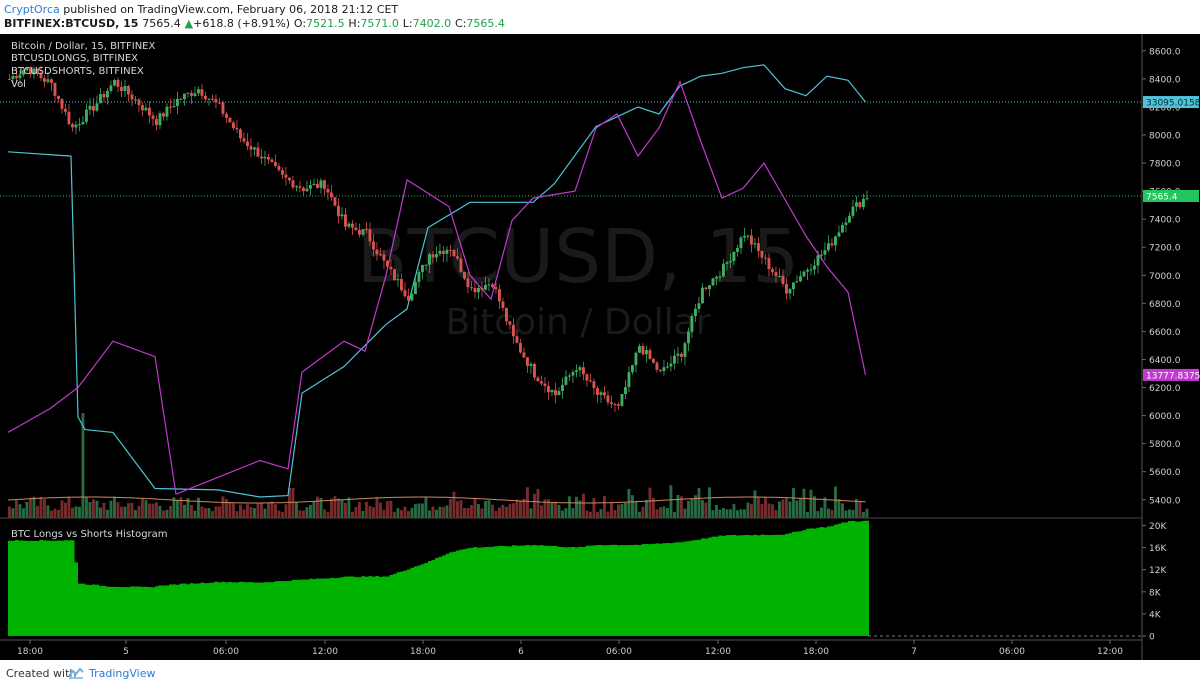 This screenshot has height=687, width=1200. Describe the element at coordinates (1165, 52) in the screenshot. I see `price-tick-label: 8600.0` at that location.